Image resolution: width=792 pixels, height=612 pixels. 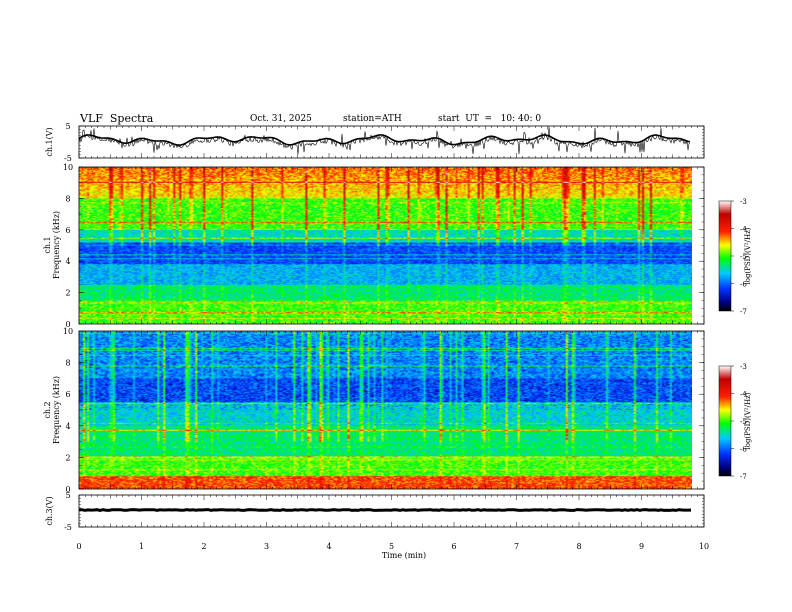 I want to click on x-tick-label: 5, so click(x=391, y=546).